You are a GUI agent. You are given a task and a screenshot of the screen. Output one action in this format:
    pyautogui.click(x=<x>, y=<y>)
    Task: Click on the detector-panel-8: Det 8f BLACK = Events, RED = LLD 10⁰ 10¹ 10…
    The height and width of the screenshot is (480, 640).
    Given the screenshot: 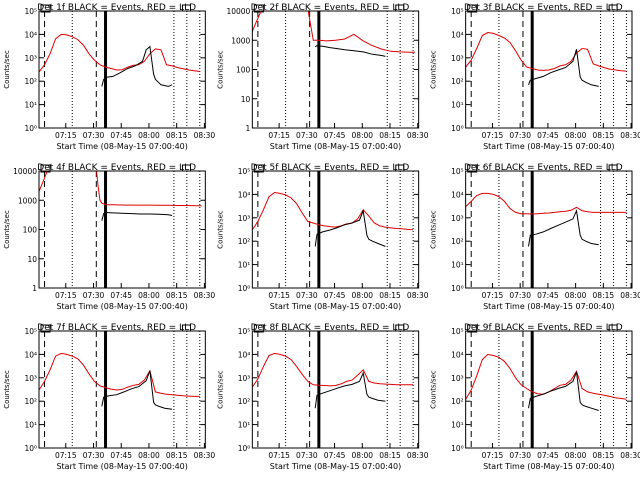 What is the action you would take?
    pyautogui.click(x=322, y=397)
    